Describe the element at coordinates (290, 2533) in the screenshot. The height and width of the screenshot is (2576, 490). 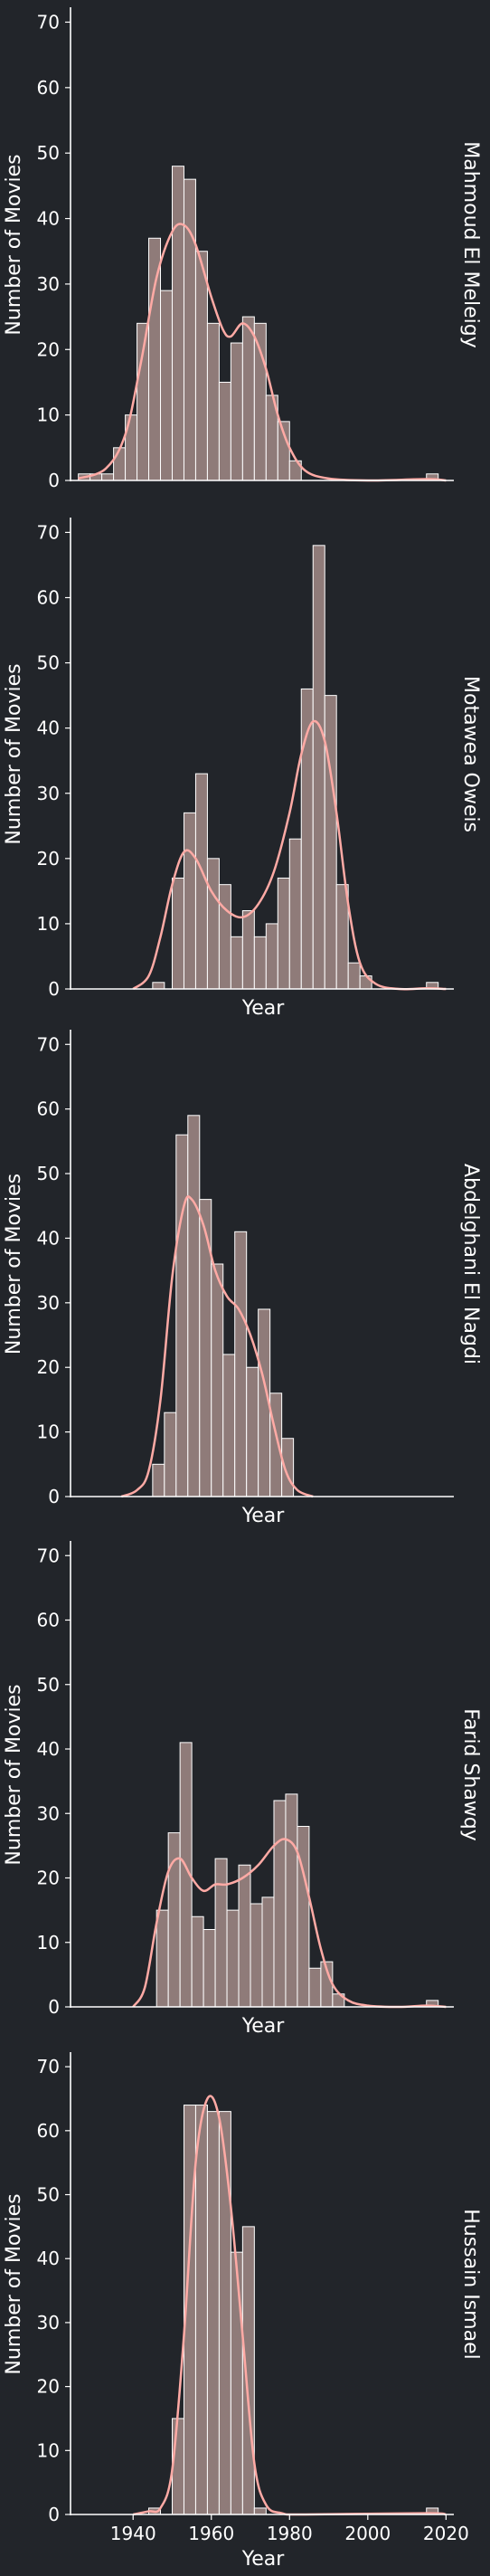
I see `x-tick-label: 1980` at that location.